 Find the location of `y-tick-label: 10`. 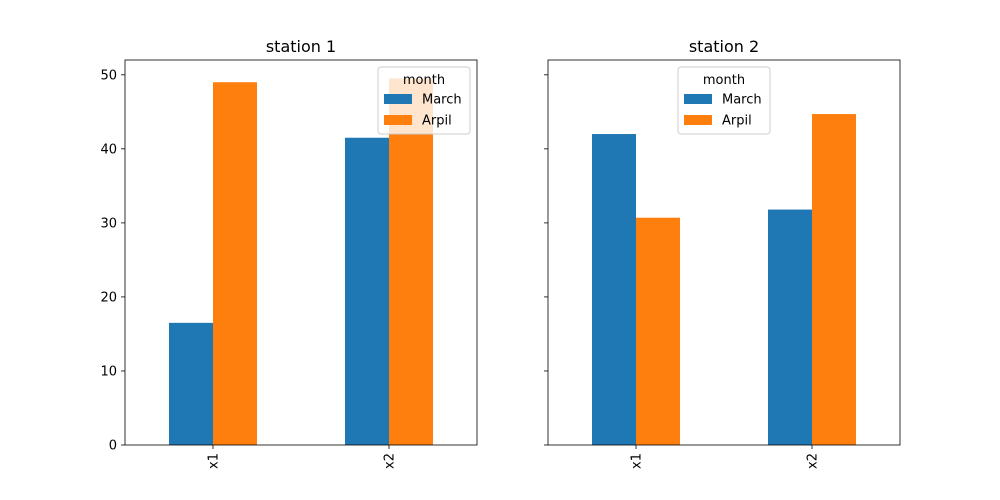

y-tick-label: 10 is located at coordinates (108, 371).